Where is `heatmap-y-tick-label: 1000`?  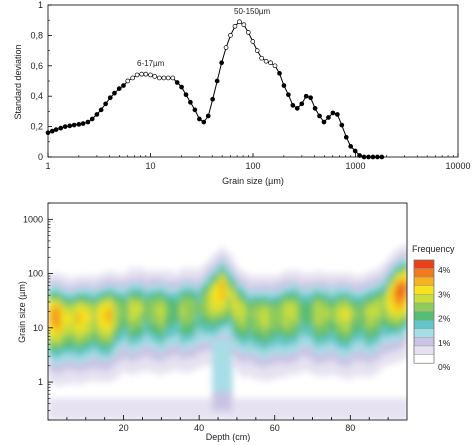
heatmap-y-tick-label: 1000 is located at coordinates (33, 219).